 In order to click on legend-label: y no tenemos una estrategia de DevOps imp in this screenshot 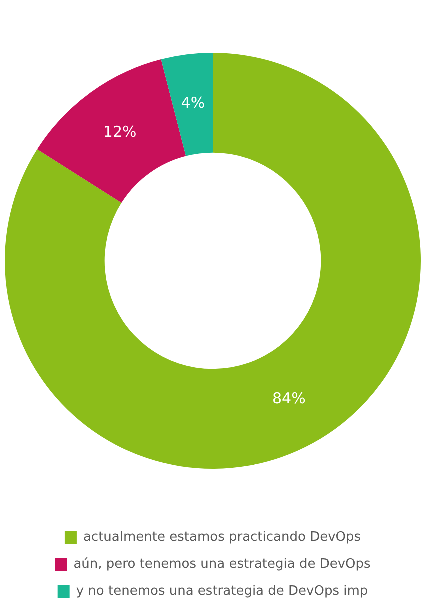, I will do `click(222, 591)`.